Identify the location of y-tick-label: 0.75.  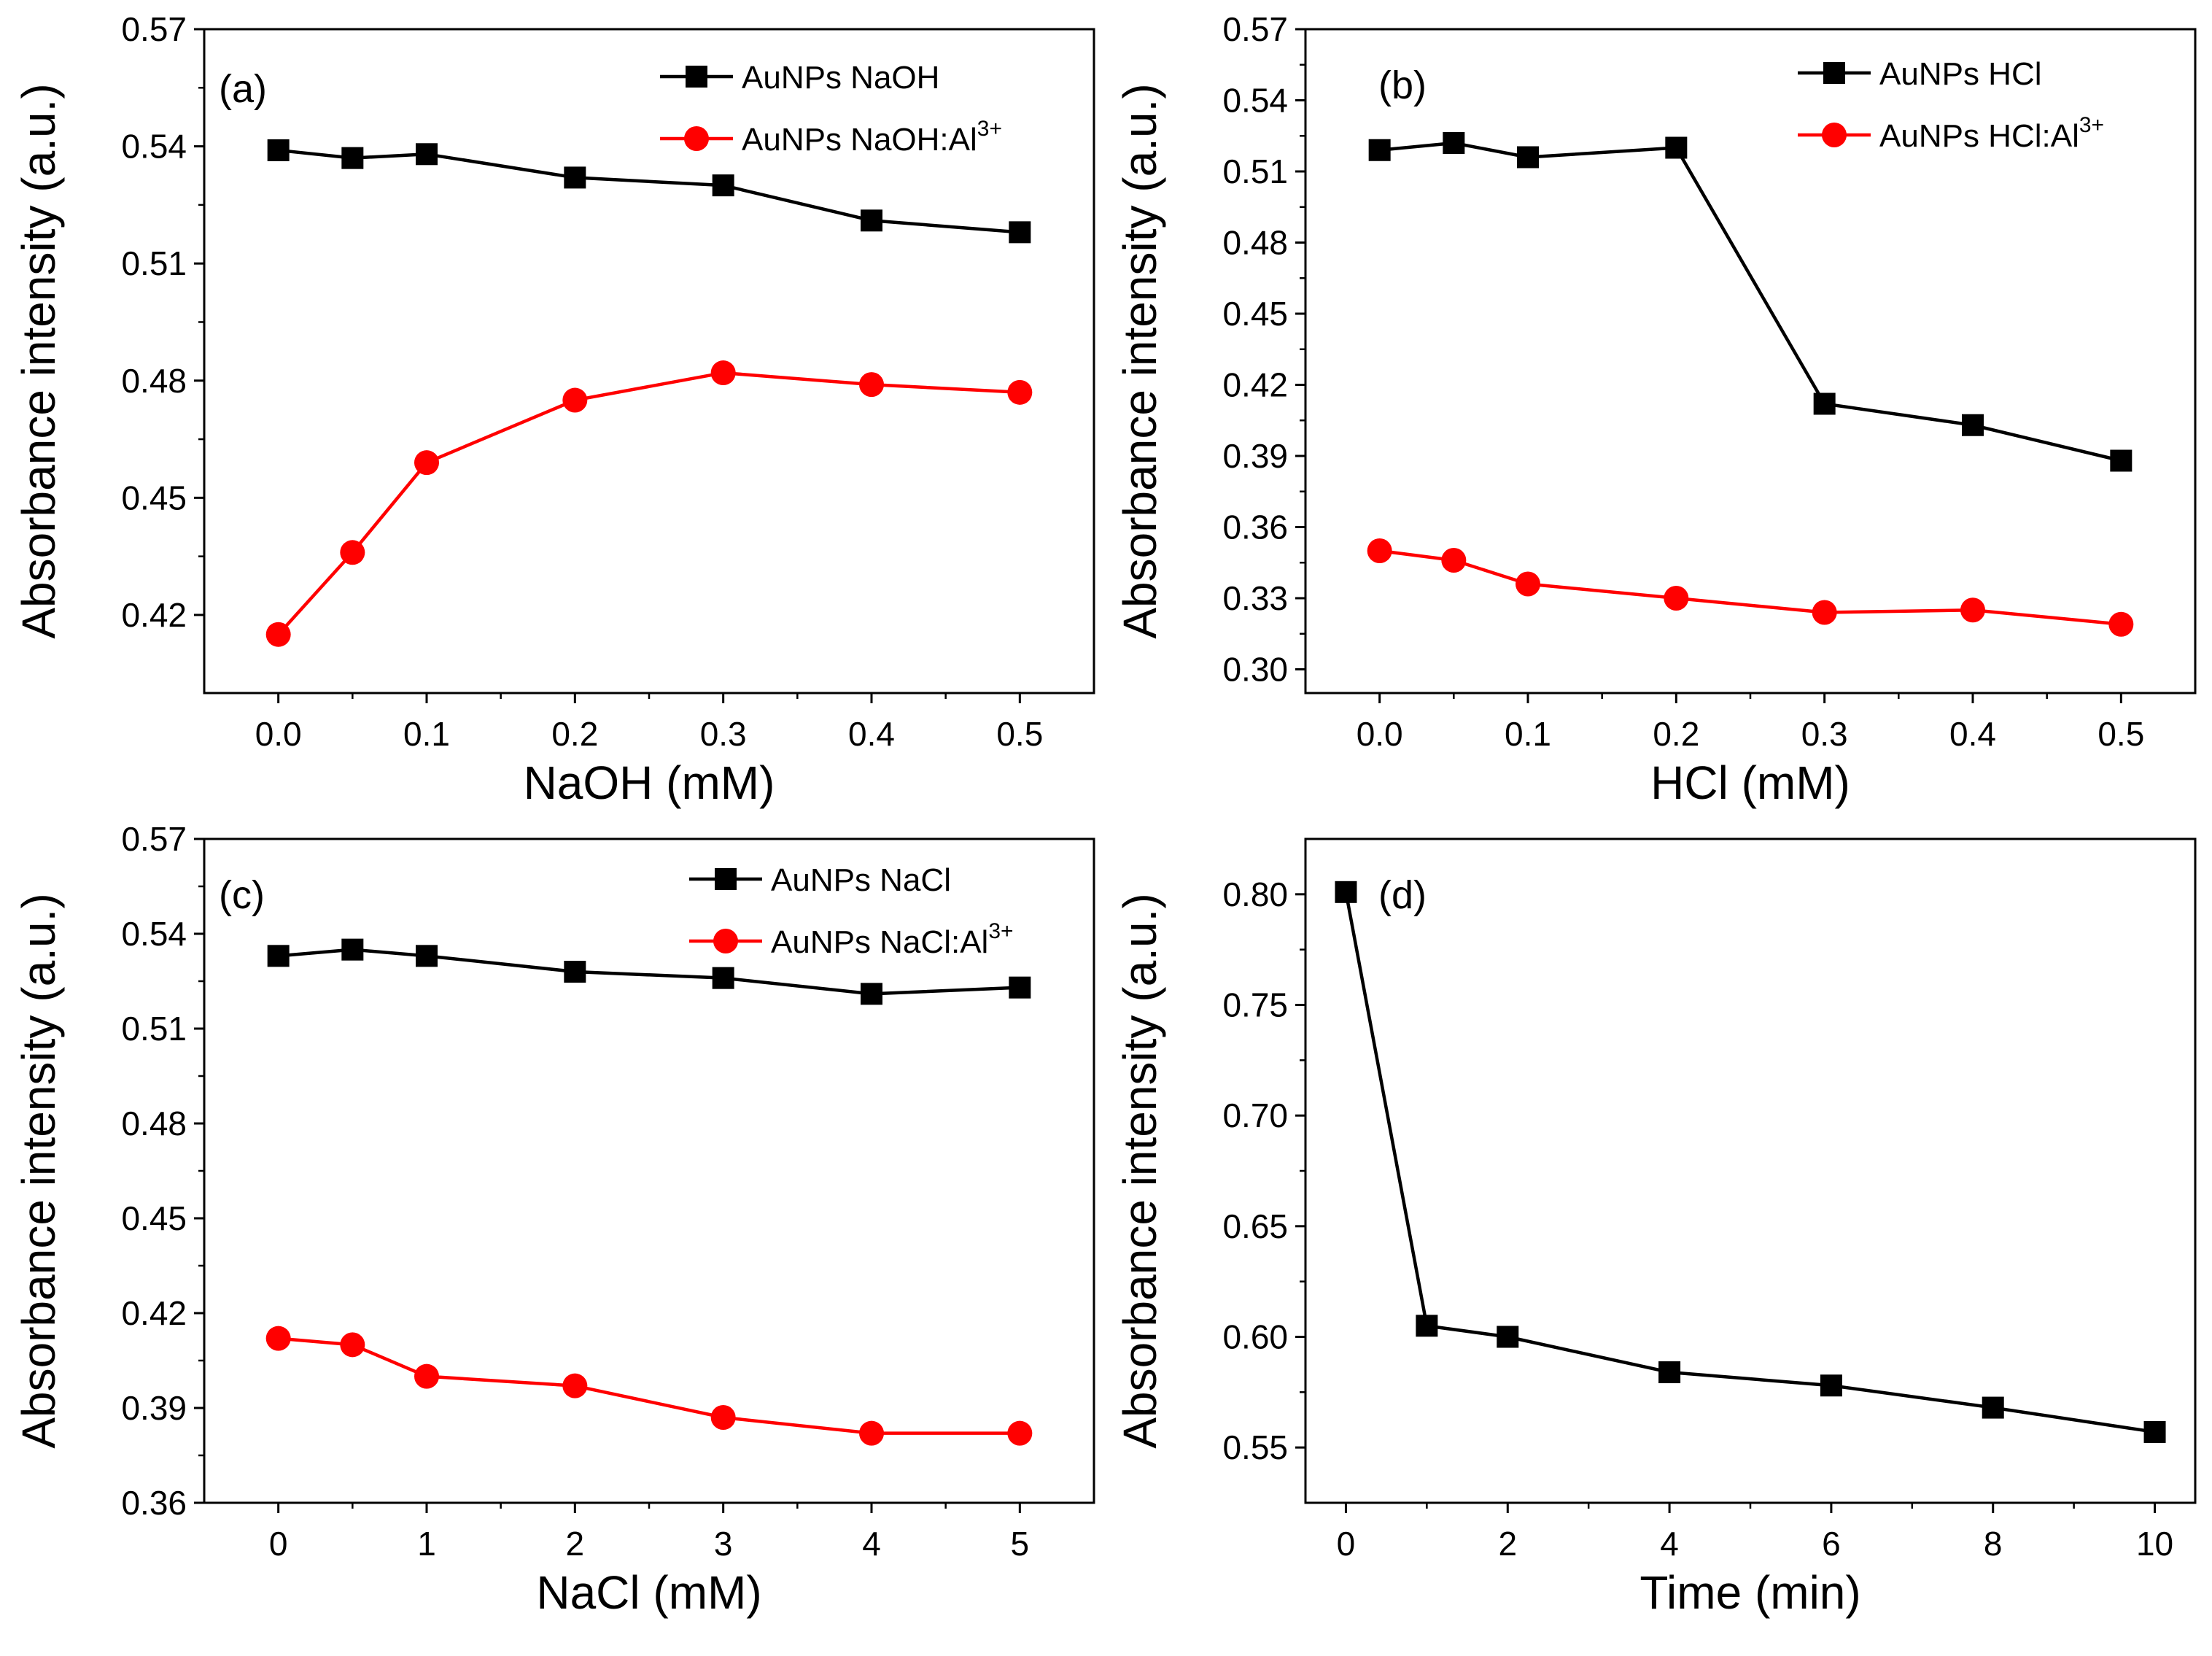
(1255, 1005).